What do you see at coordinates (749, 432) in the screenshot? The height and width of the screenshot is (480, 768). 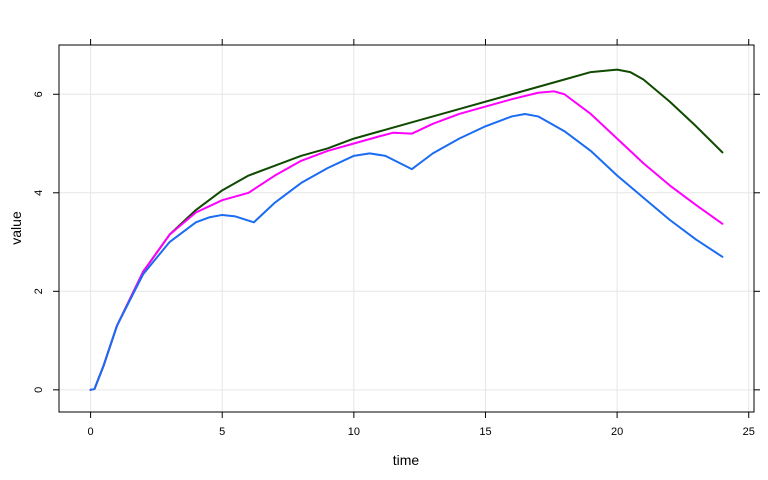 I see `x-tick-label: 25` at bounding box center [749, 432].